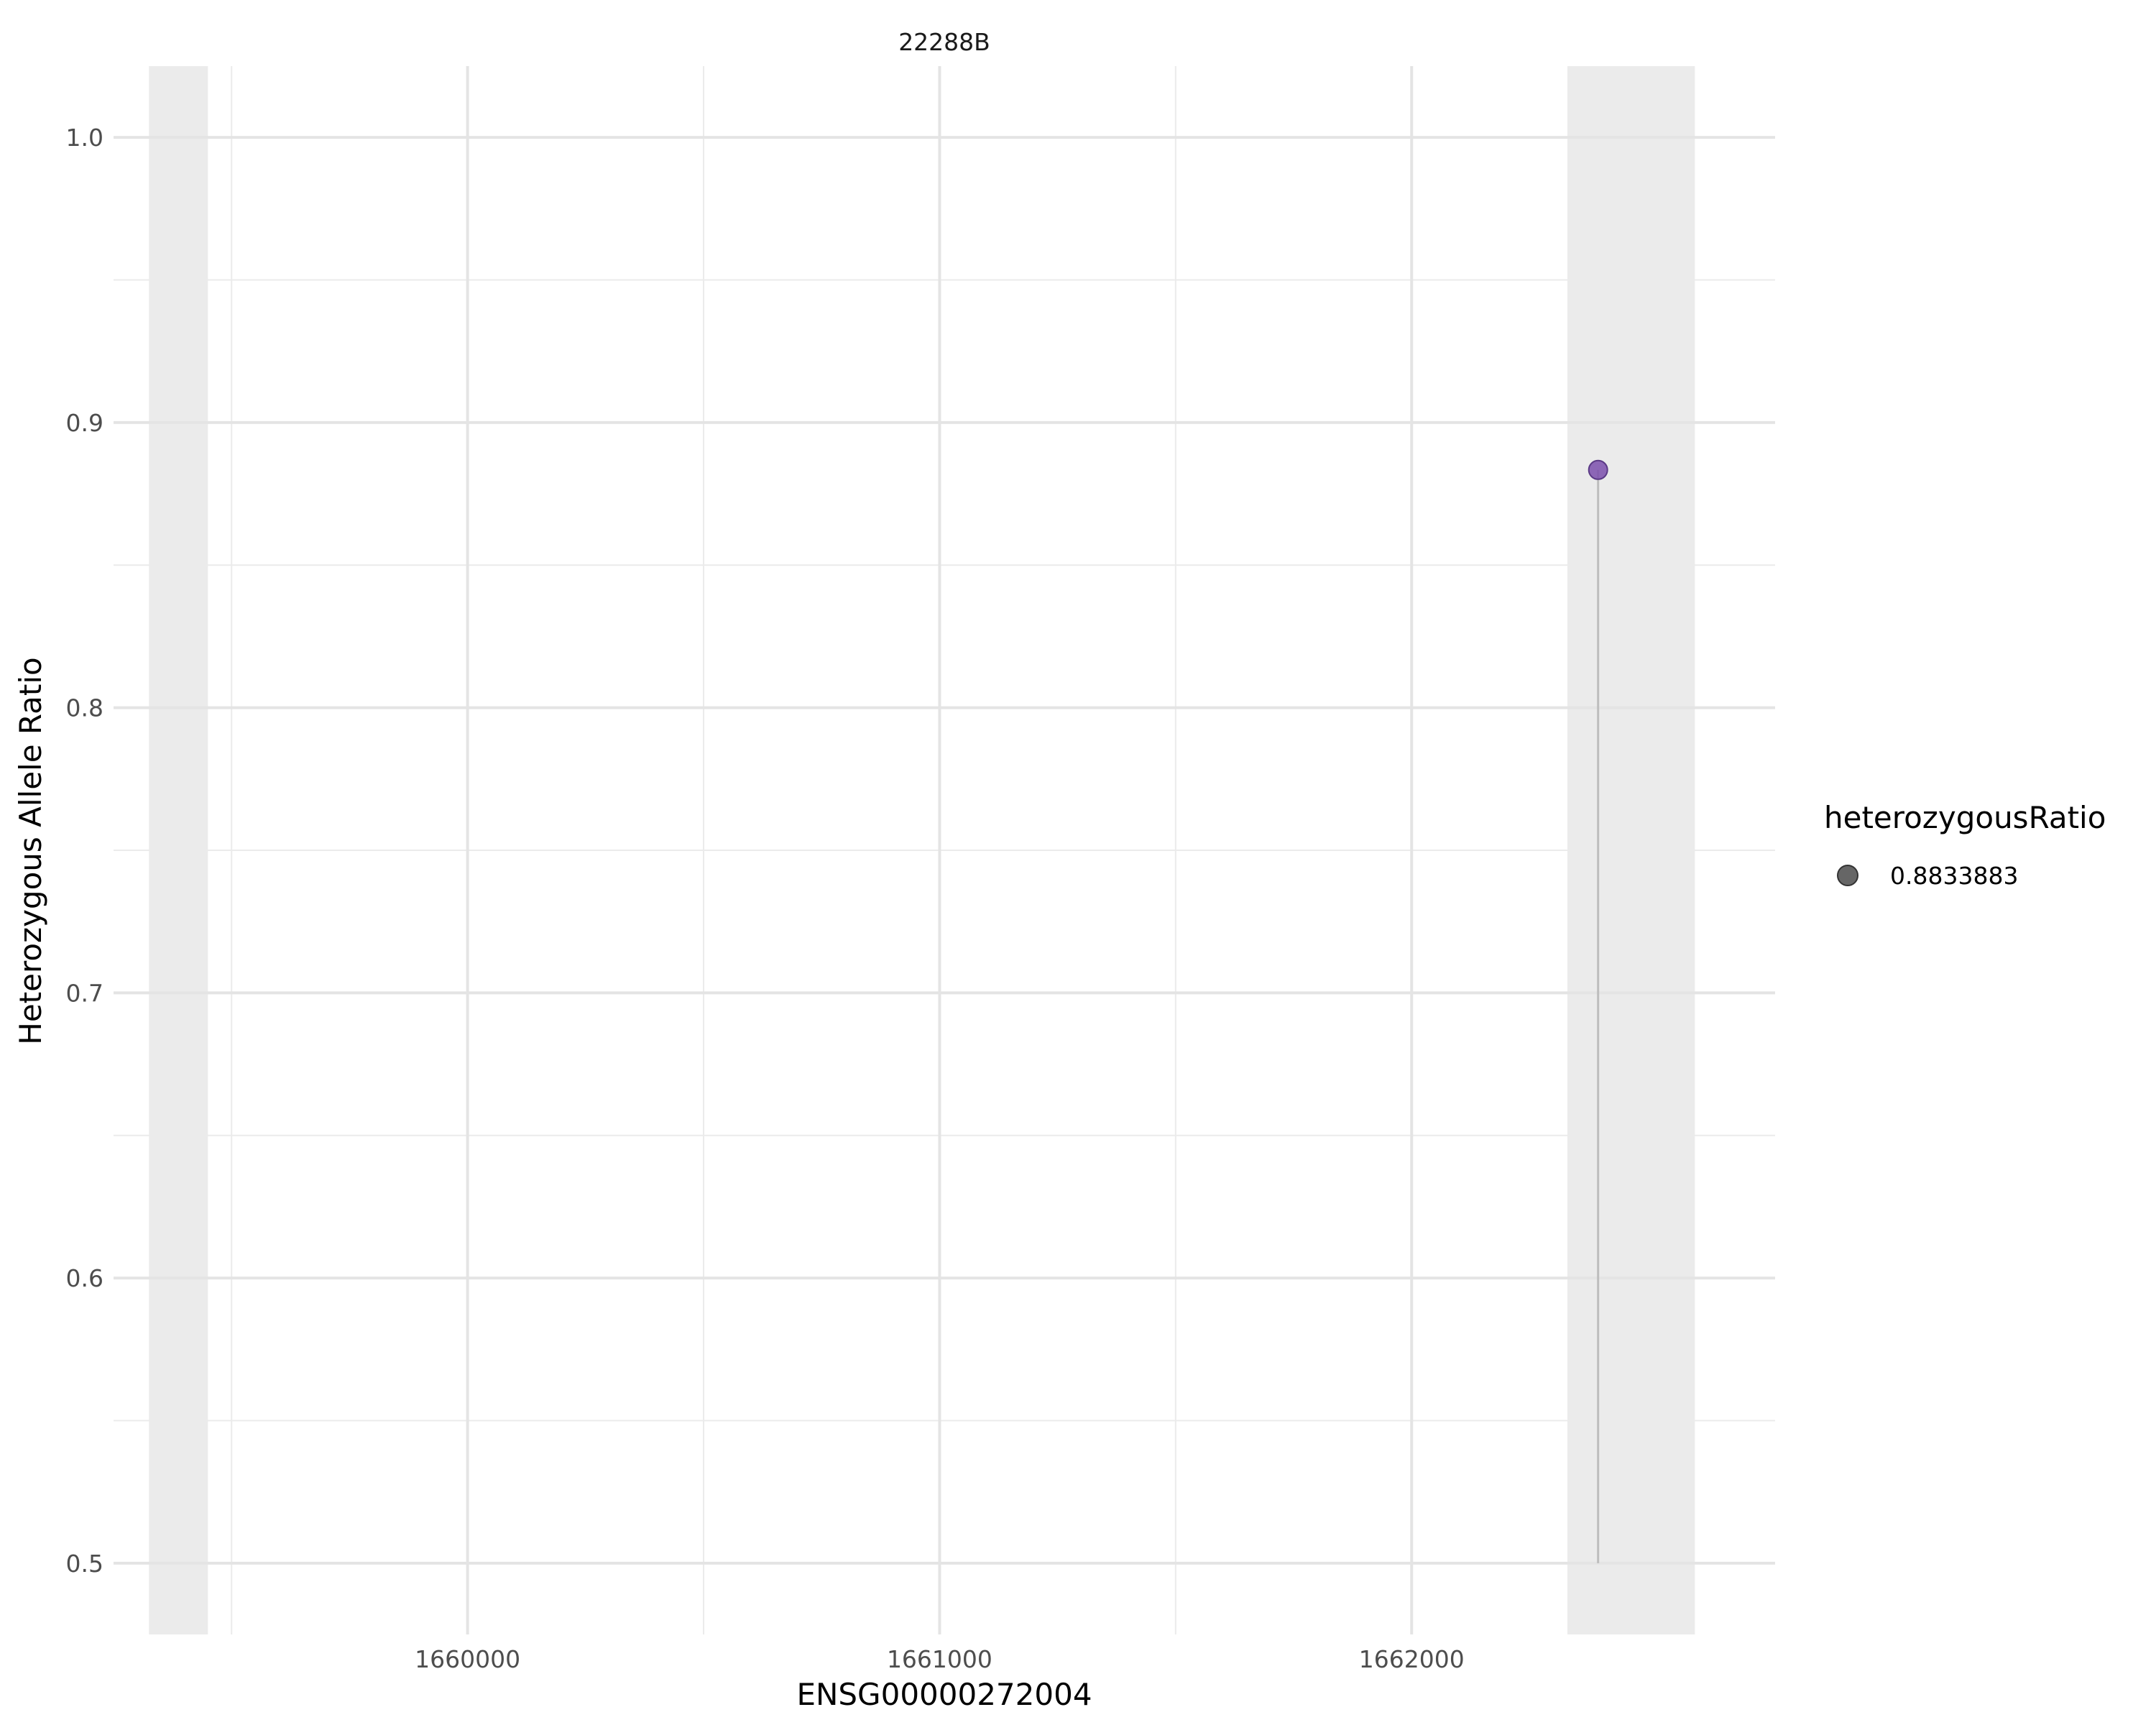 Image resolution: width=2156 pixels, height=1725 pixels. Describe the element at coordinates (1598, 1011) in the screenshot. I see `data-marks` at that location.